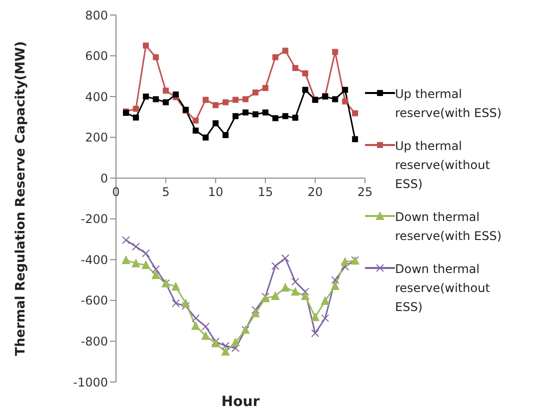 This screenshot has height=407, width=553. Describe the element at coordinates (94, 341) in the screenshot. I see `y-tick-label: -800` at that location.